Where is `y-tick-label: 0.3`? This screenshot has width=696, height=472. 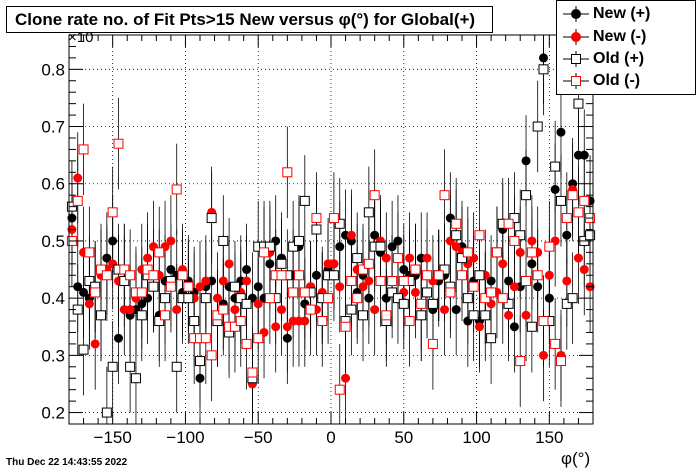 y-tick-label: 0.3 is located at coordinates (53, 355).